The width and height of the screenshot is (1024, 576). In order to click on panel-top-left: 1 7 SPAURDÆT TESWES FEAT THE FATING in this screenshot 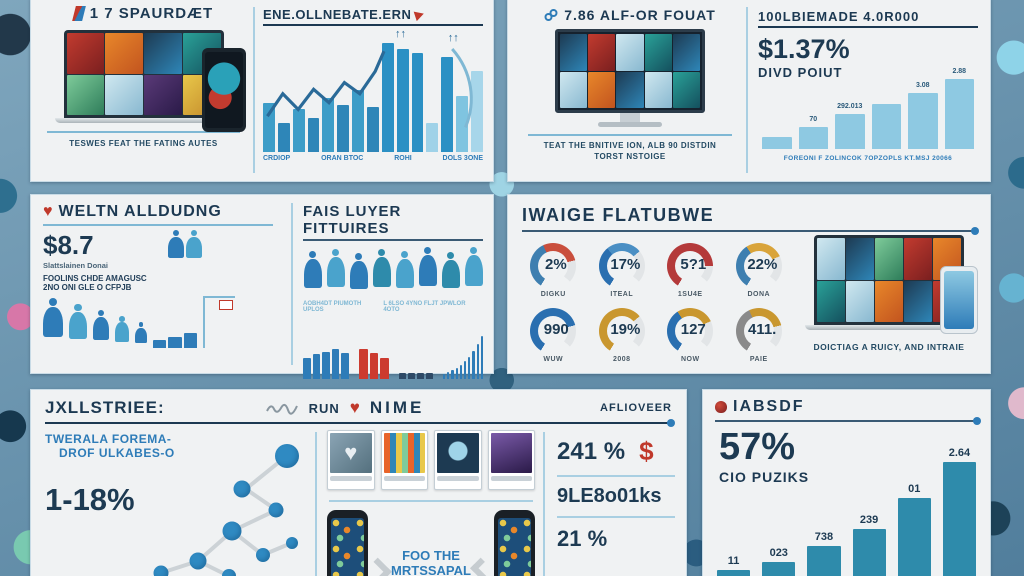, I will do `click(262, 91)`.